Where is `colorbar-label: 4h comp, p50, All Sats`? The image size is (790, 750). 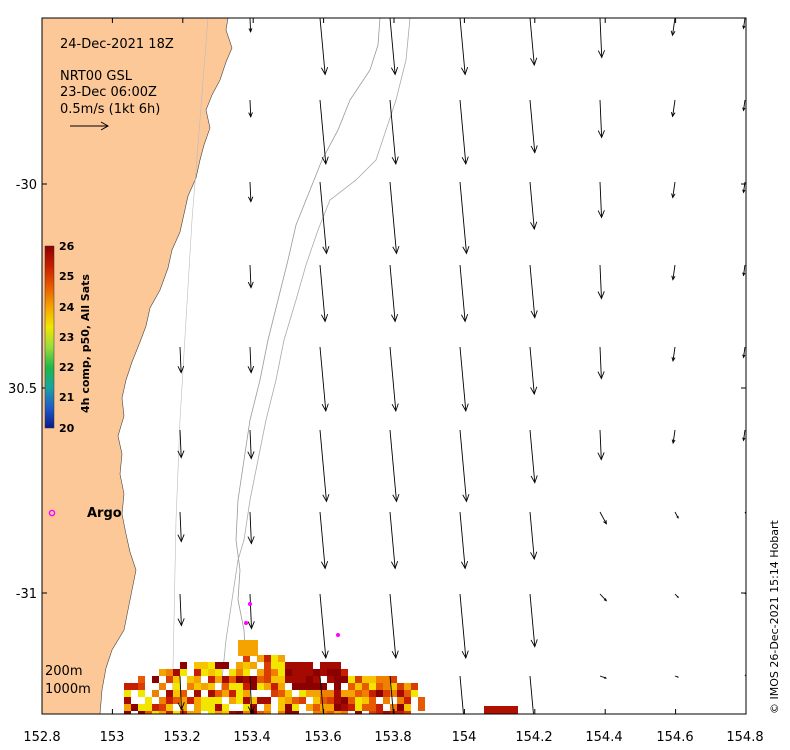
colorbar-label: 4h comp, p50, All Sats is located at coordinates (85, 343).